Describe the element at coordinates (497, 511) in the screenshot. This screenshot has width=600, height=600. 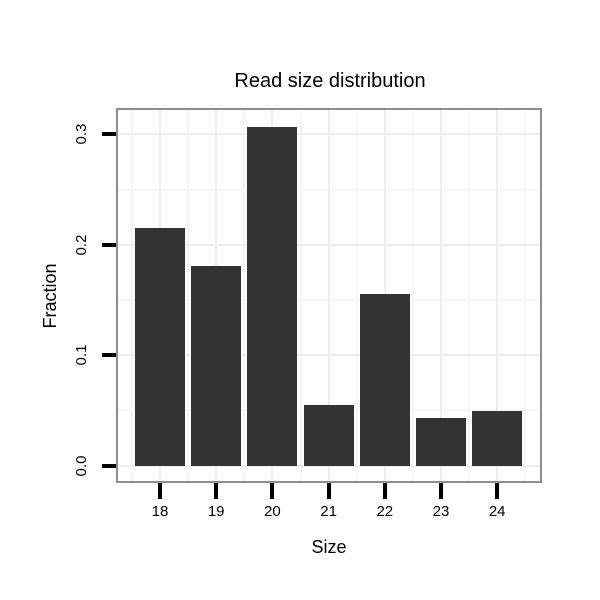
I see `x-tick-label: 24` at that location.